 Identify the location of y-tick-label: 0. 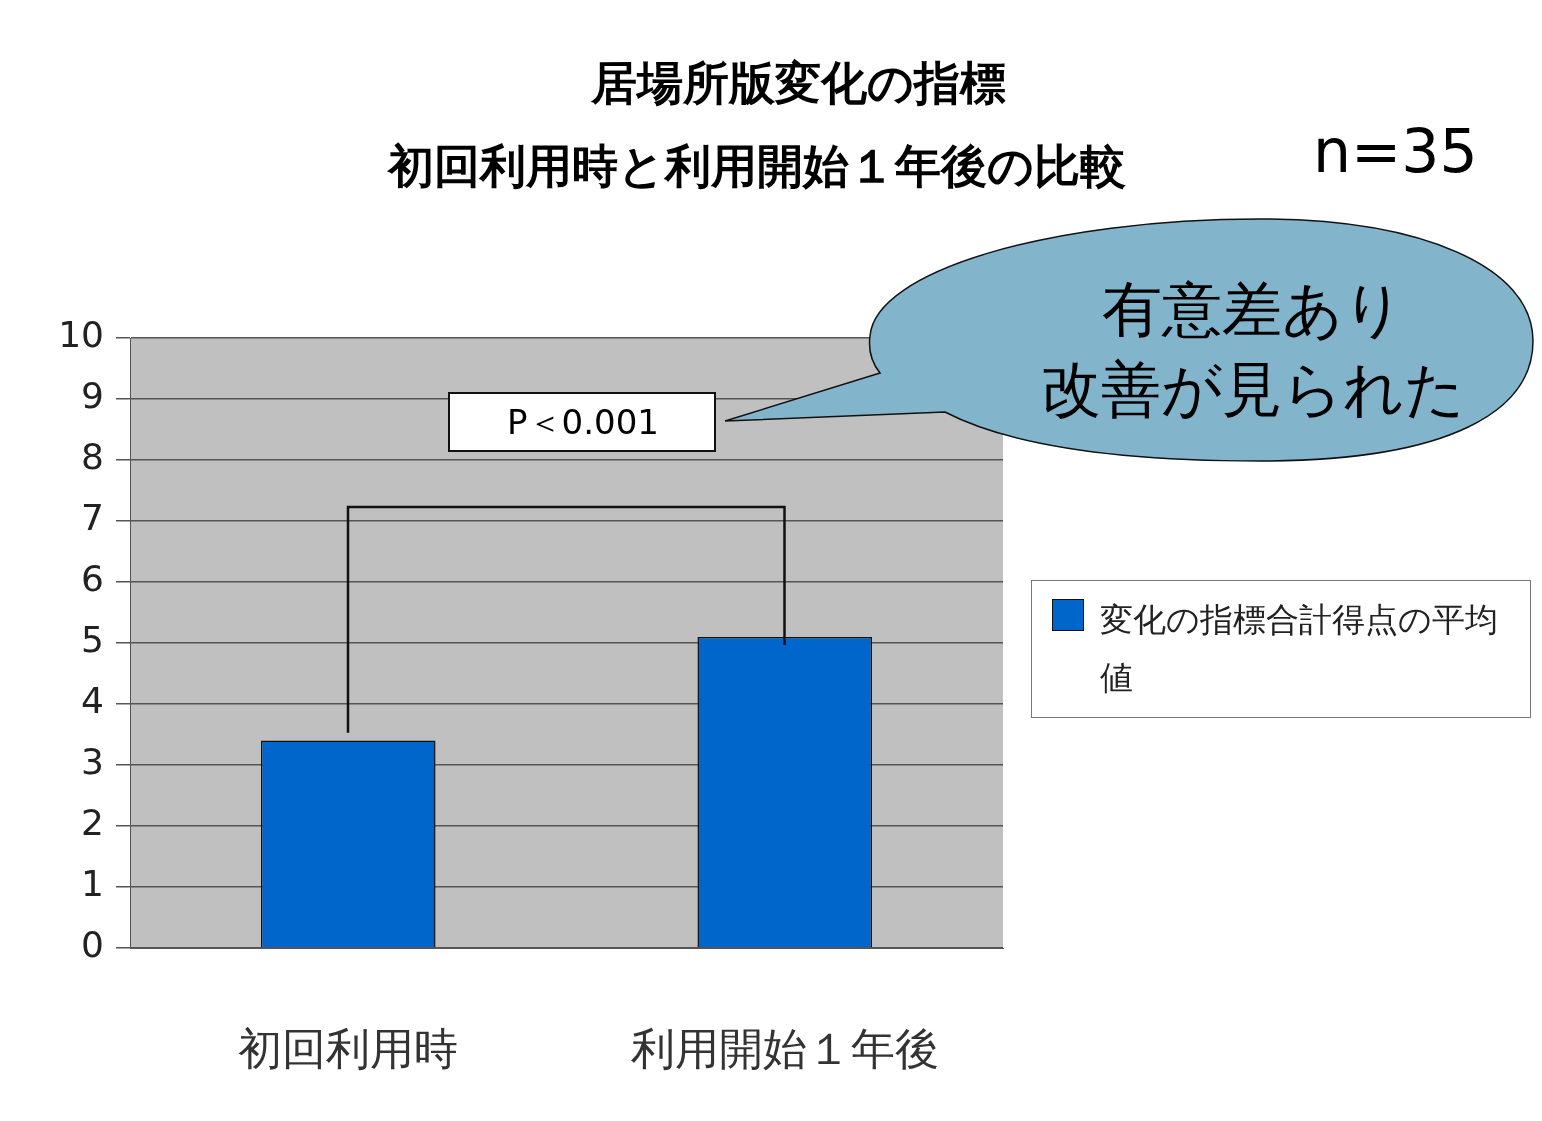
(92, 945).